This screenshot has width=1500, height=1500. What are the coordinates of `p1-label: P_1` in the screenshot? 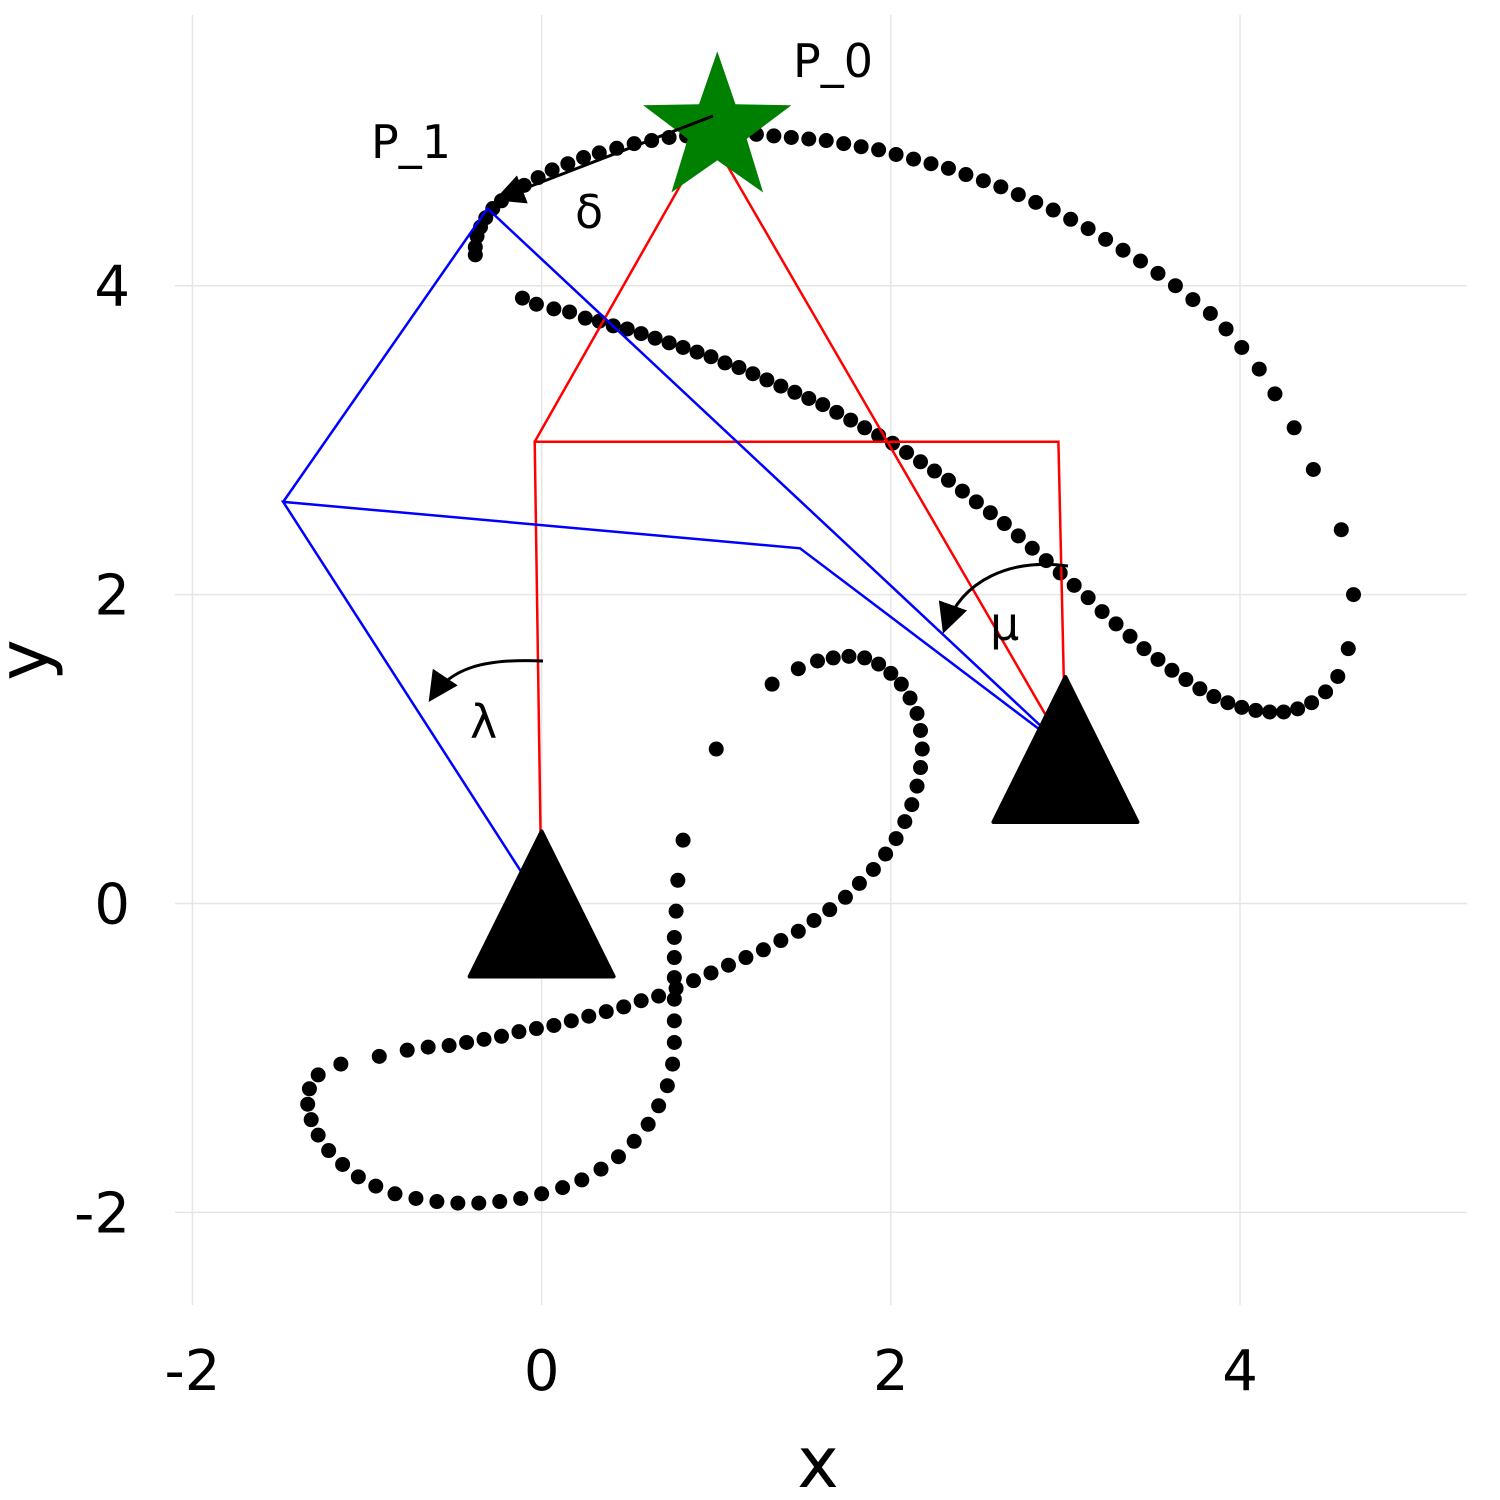 It's located at (411, 142).